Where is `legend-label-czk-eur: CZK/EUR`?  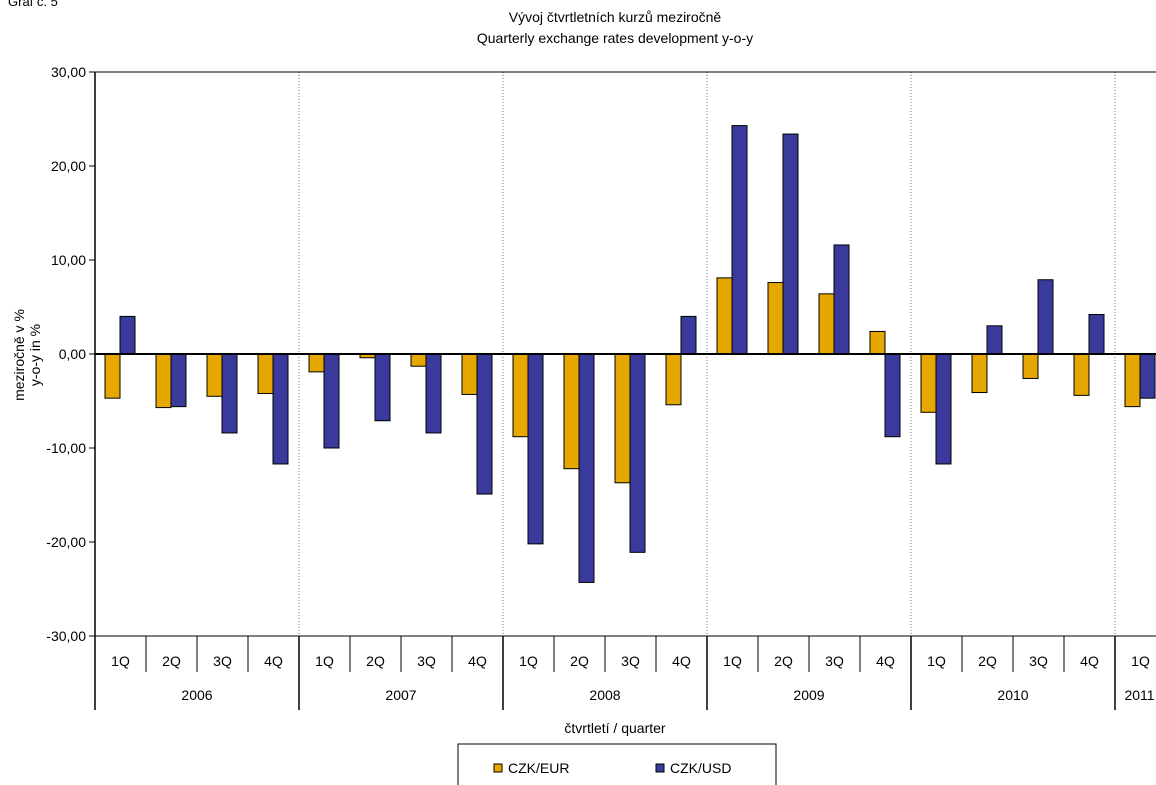
legend-label-czk-eur: CZK/EUR is located at coordinates (538, 768).